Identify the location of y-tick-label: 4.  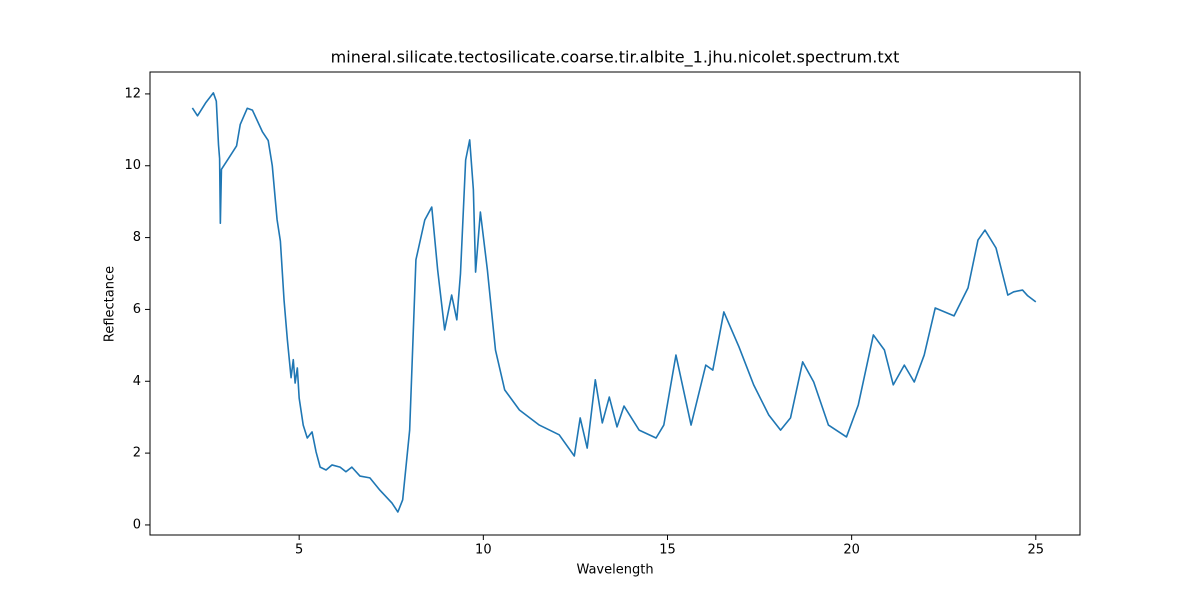
(137, 381).